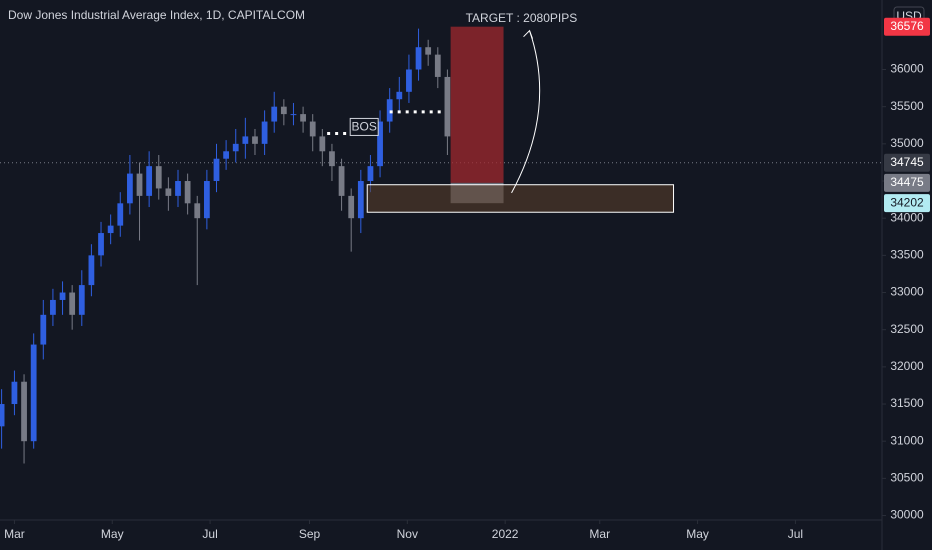  I want to click on y-tick-label: 35000, so click(907, 143).